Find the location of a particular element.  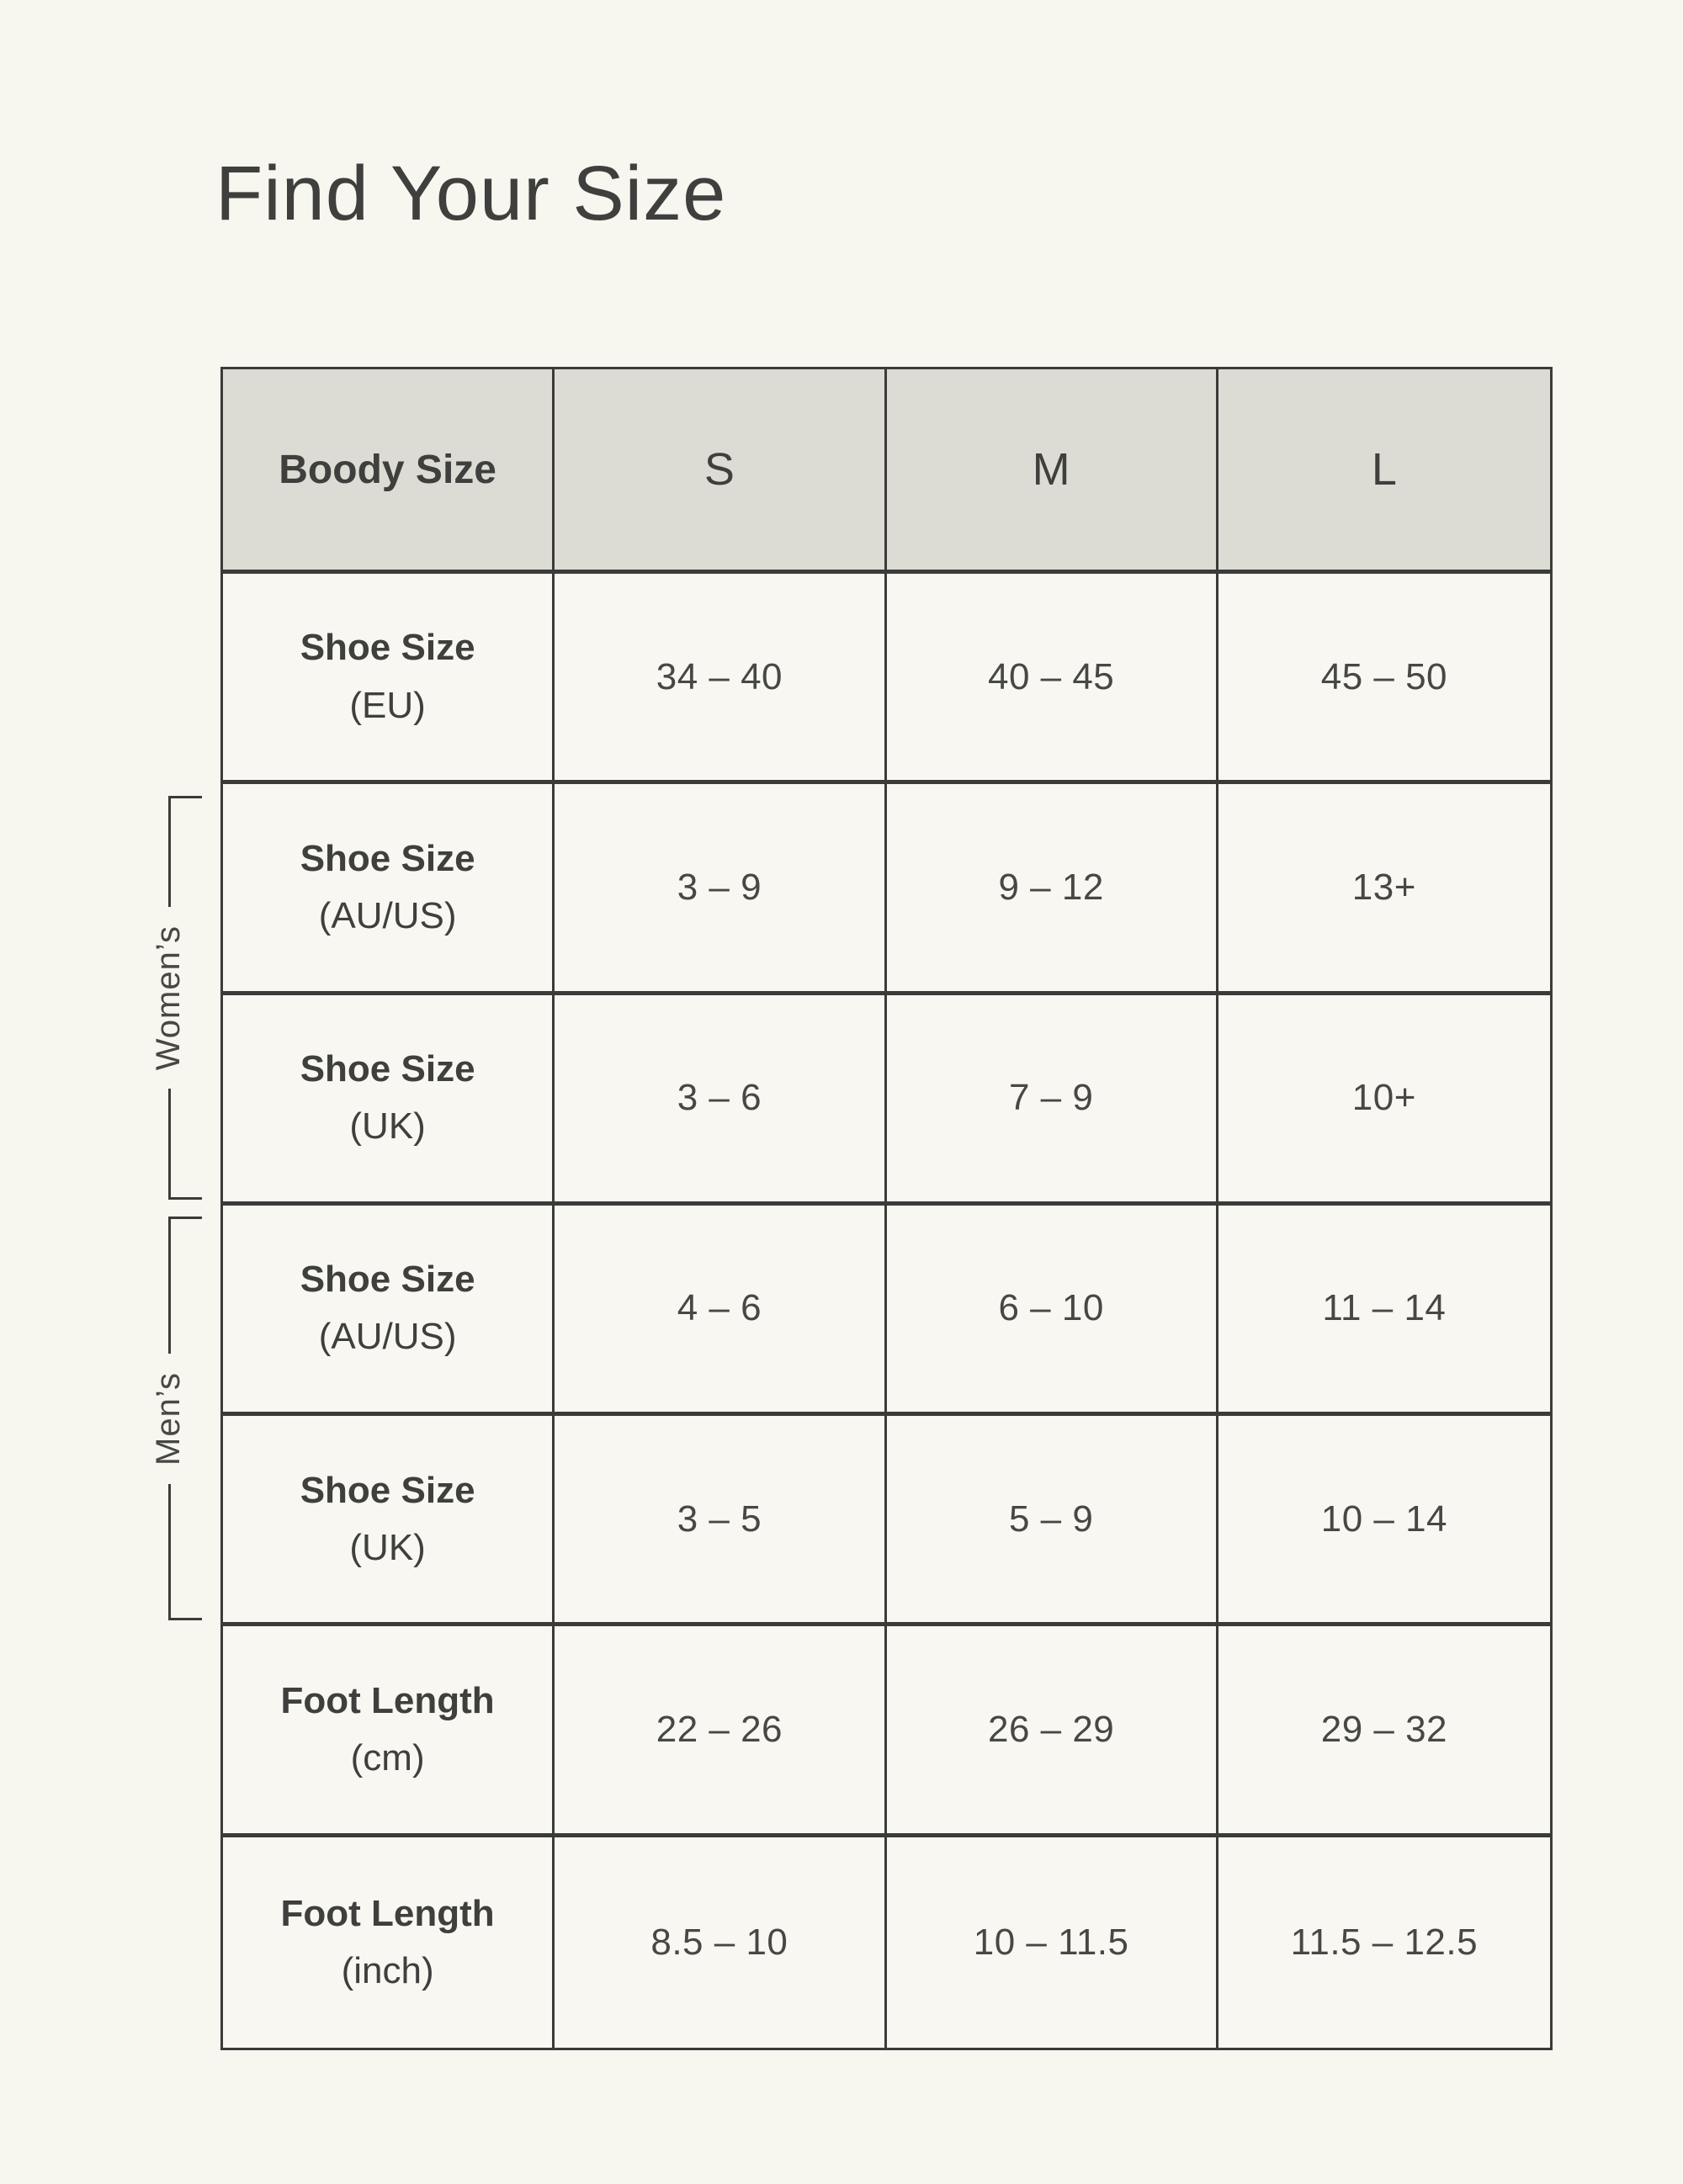

row-label-womens-shoe-size-auus: Shoe Size (AU/US) is located at coordinates (389, 889).